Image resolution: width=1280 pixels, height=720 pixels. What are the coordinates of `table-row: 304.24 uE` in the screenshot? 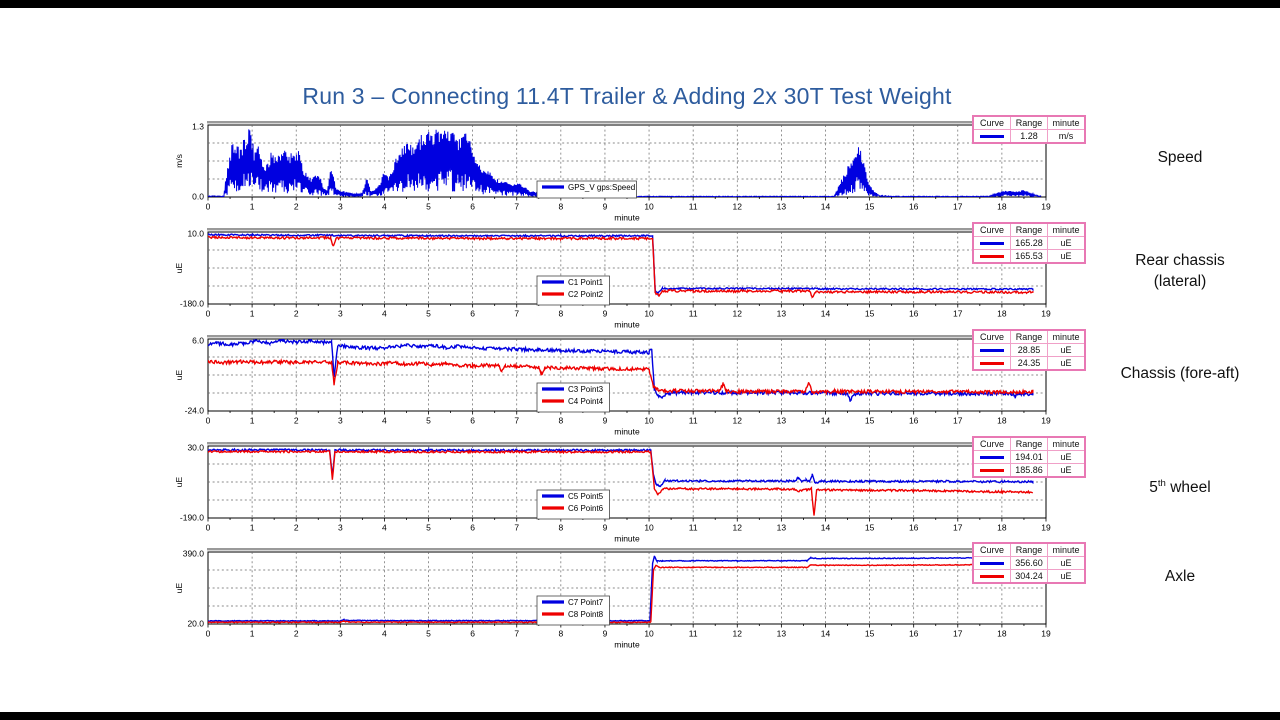 It's located at (1029, 576).